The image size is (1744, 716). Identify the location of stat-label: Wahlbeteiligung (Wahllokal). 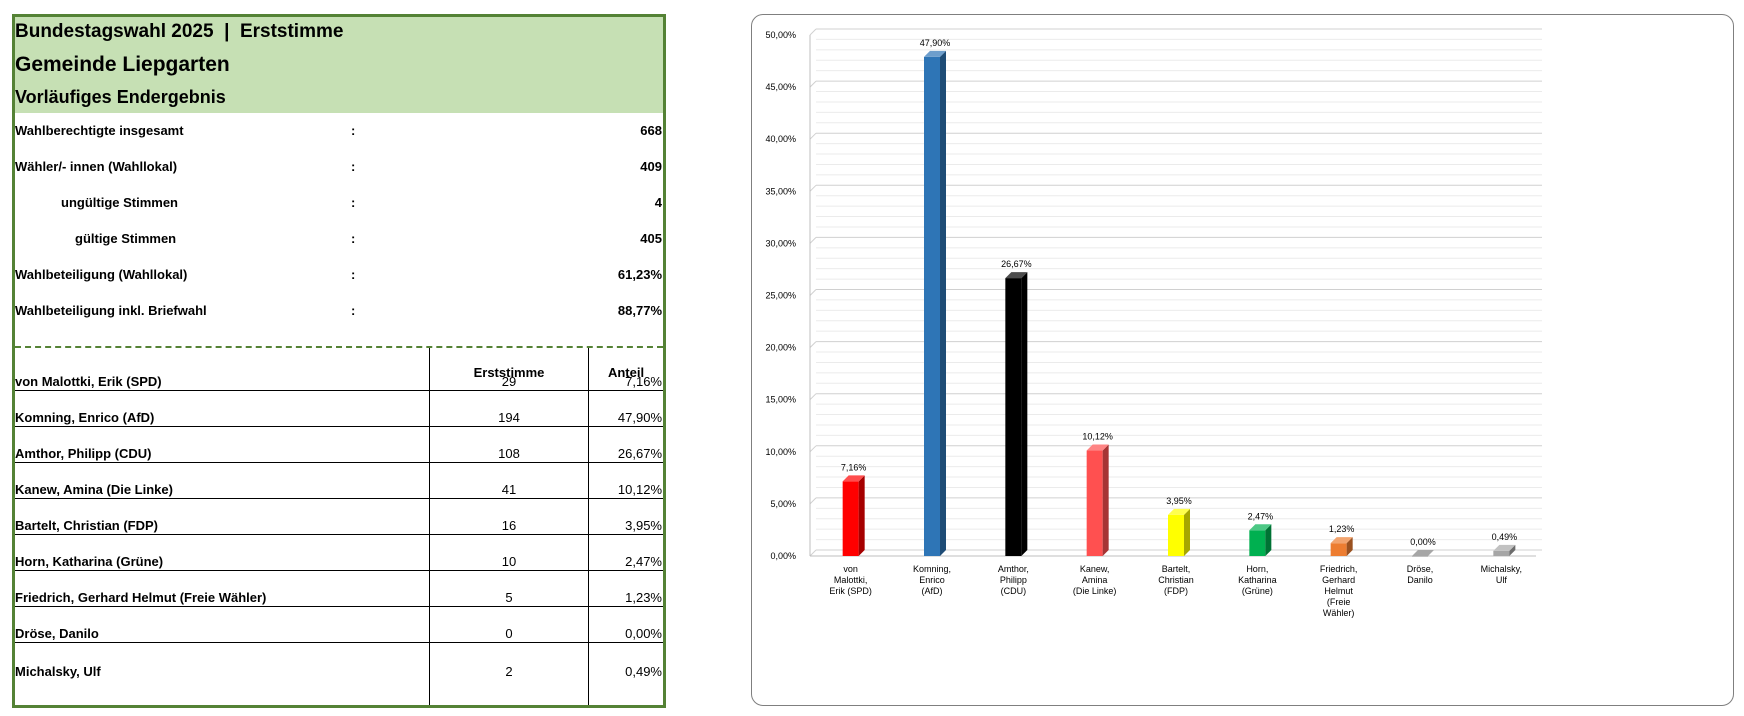
(101, 274).